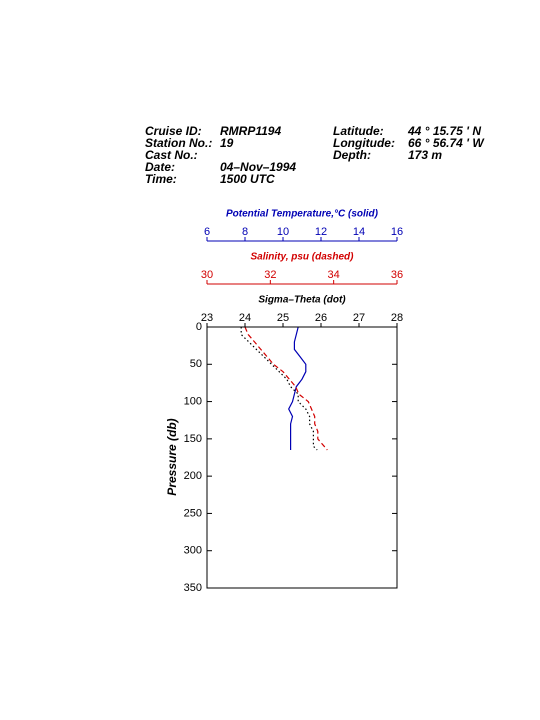 This screenshot has height=720, width=540. What do you see at coordinates (444, 131) in the screenshot?
I see `header-value: 44 ° 15.75 ' N` at bounding box center [444, 131].